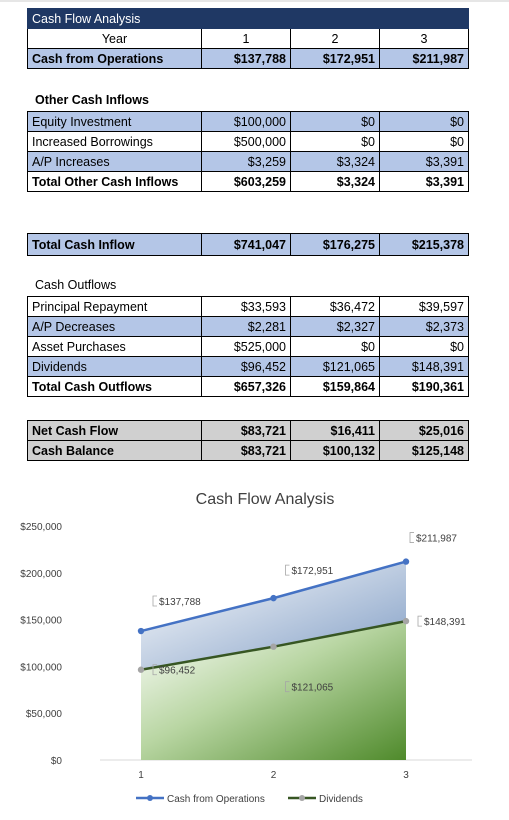 Image resolution: width=509 pixels, height=820 pixels. What do you see at coordinates (406, 775) in the screenshot?
I see `x-tick-label: 3` at bounding box center [406, 775].